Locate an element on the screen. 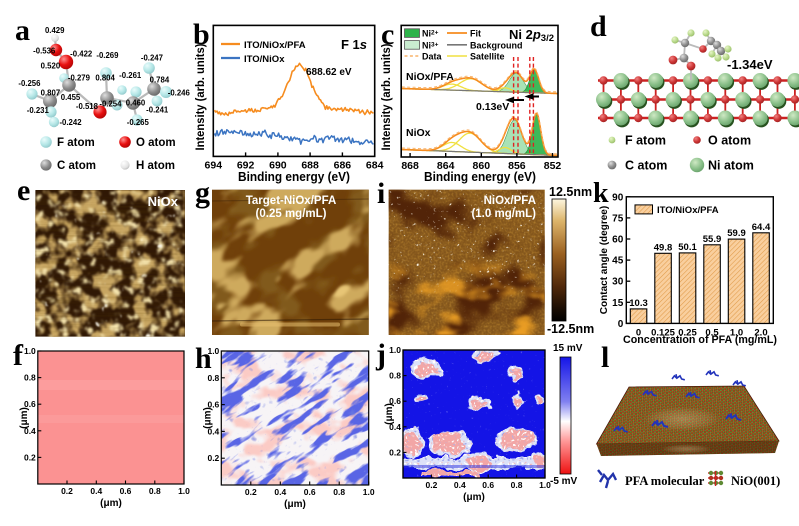 The image size is (799, 526). svg-text: ITO/NiOx/PFA is located at coordinates (688, 210).